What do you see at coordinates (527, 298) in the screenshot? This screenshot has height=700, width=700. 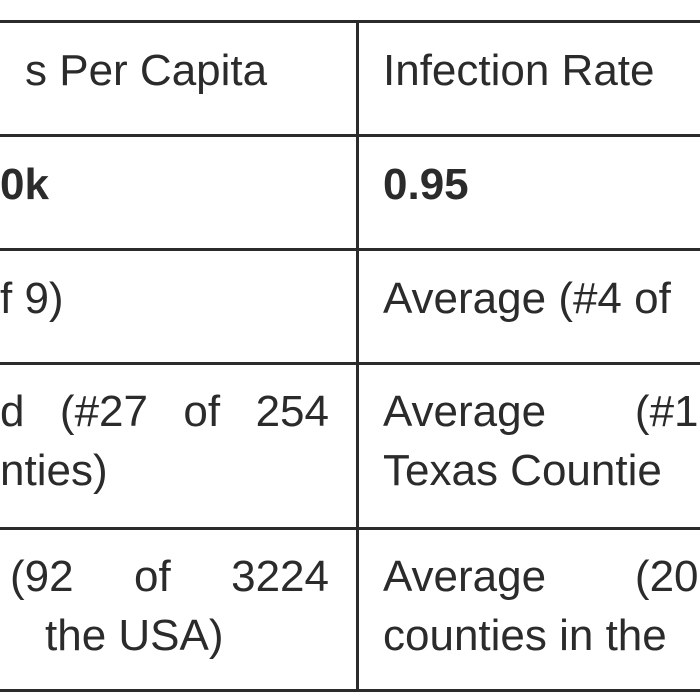 I see `row2-right-value: Average (#4 of` at bounding box center [527, 298].